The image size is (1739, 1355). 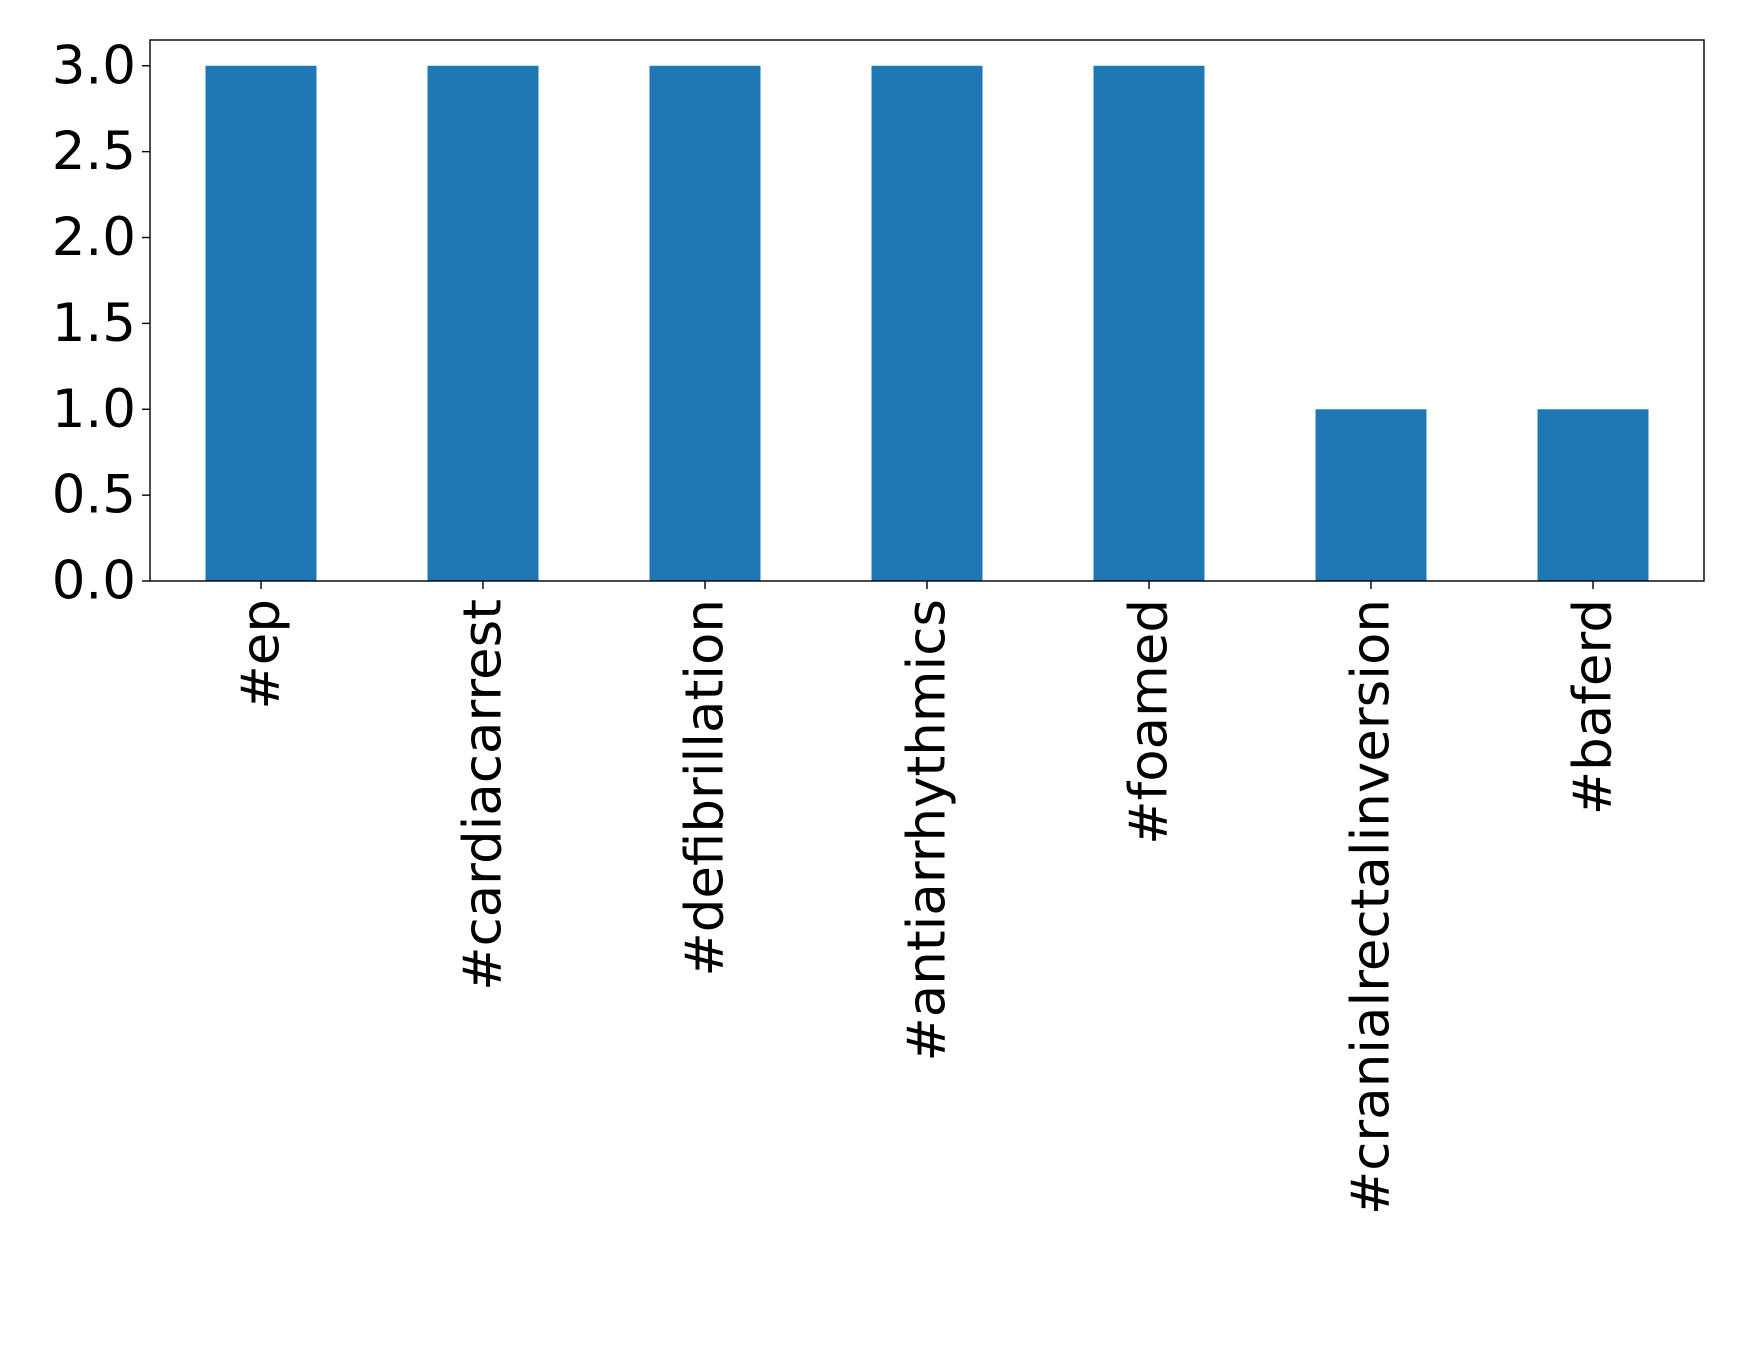 I want to click on y-tick-label: 1.5, so click(x=94, y=323).